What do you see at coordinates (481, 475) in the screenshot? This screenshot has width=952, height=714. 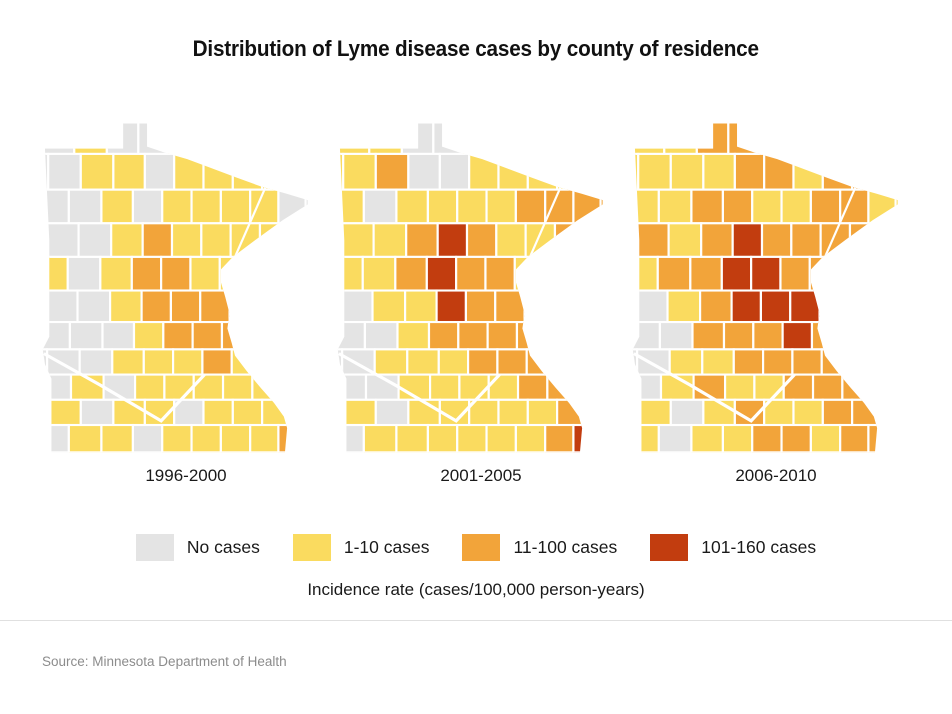 I see `period-label-2001-2005: 2001-2005` at bounding box center [481, 475].